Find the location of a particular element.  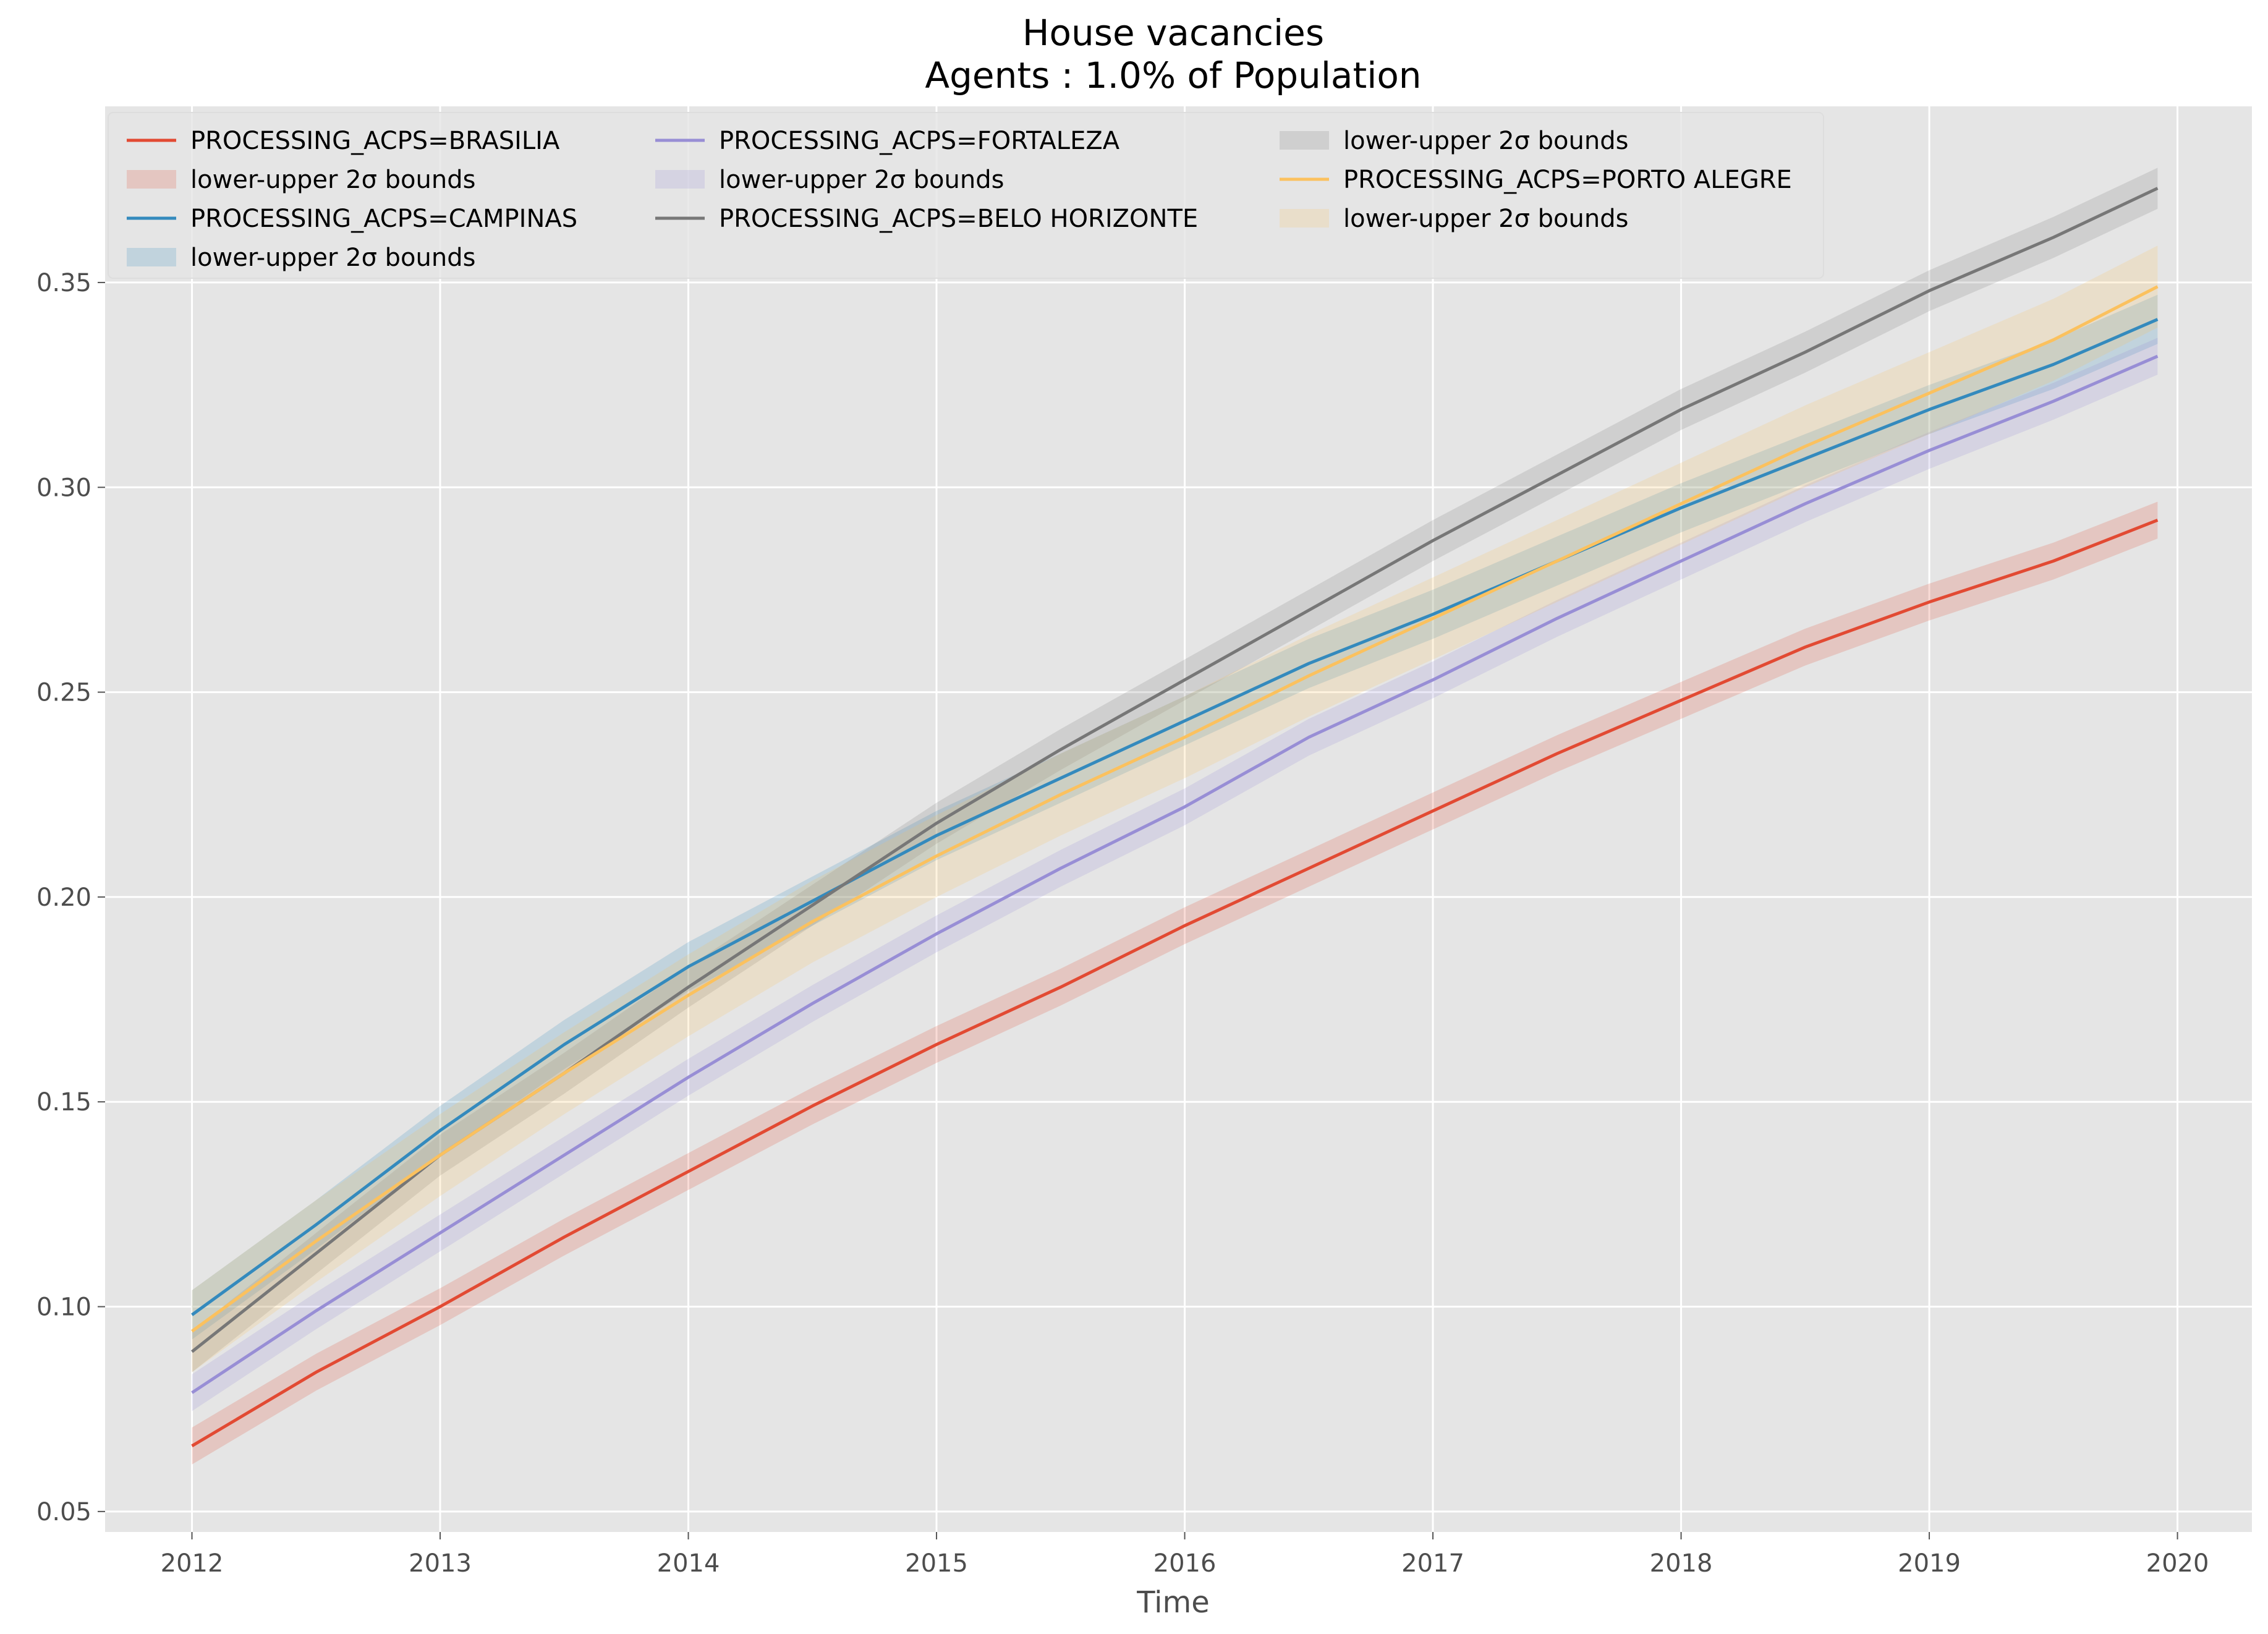

y-axis-ticks: 0.05 0.10 0.15 0.20 0.25 0.30 0.35 is located at coordinates (70, 897).